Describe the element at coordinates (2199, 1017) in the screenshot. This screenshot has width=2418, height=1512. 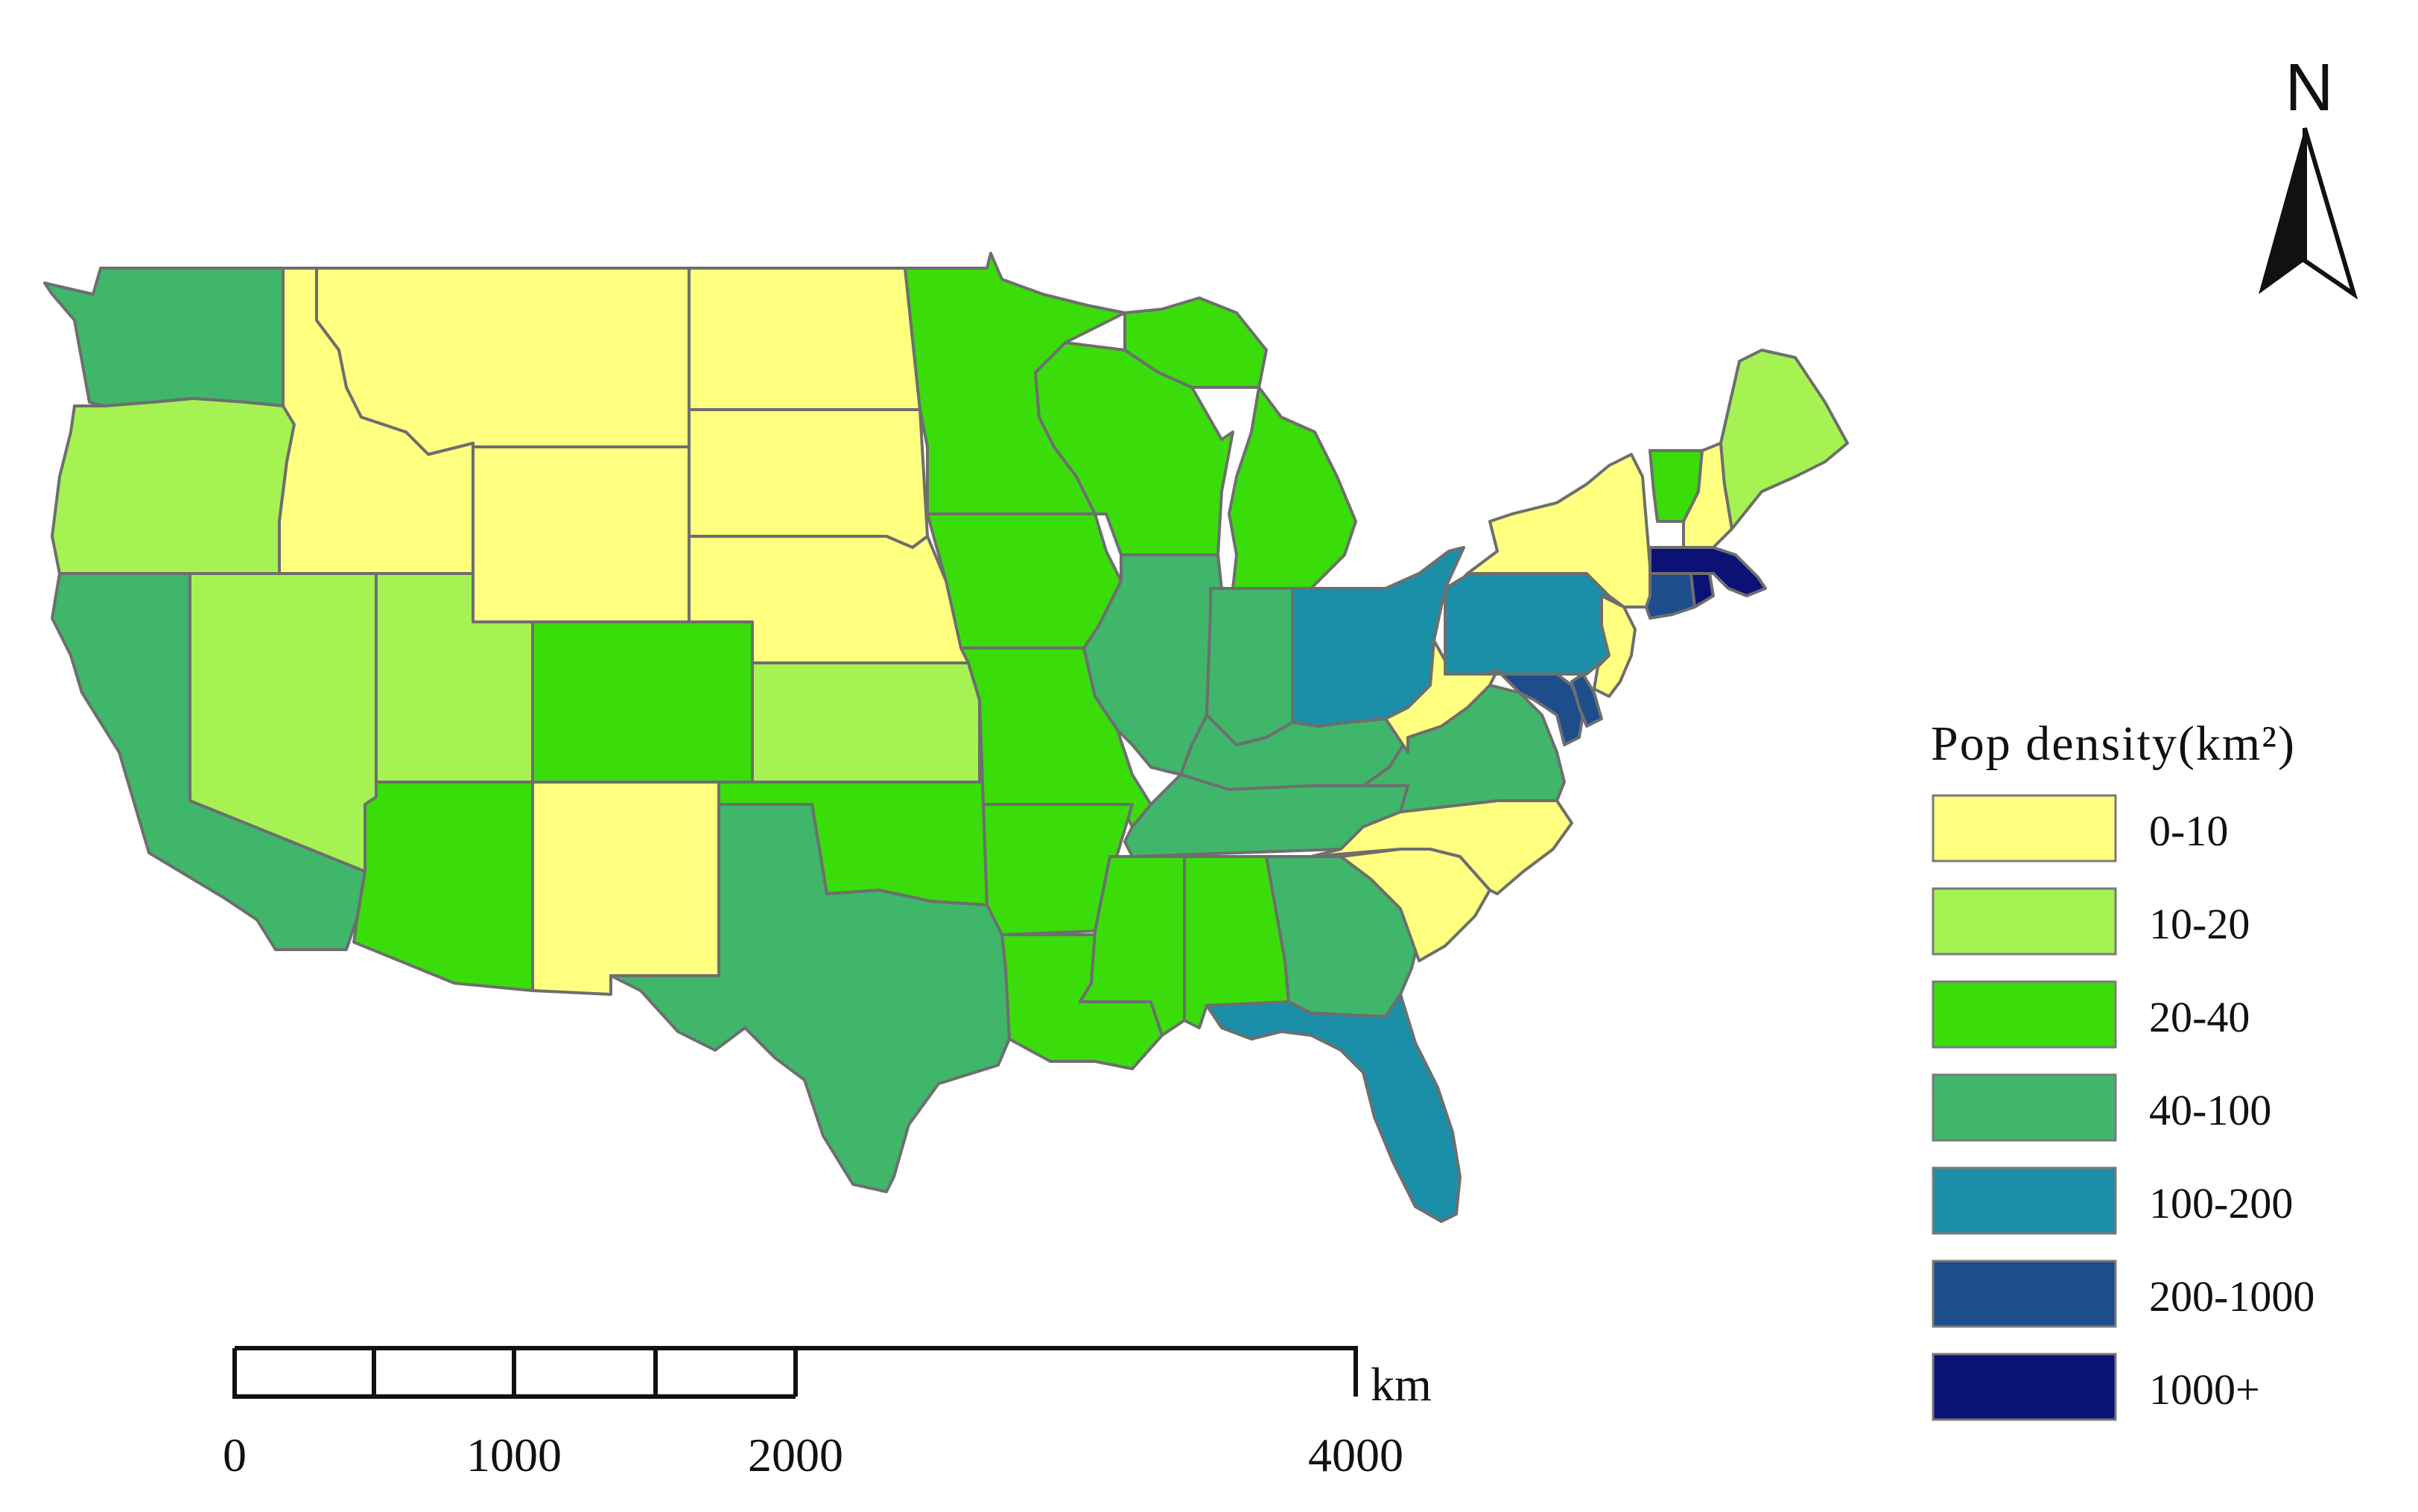
I see `legend-label-20-40: 20-40` at that location.